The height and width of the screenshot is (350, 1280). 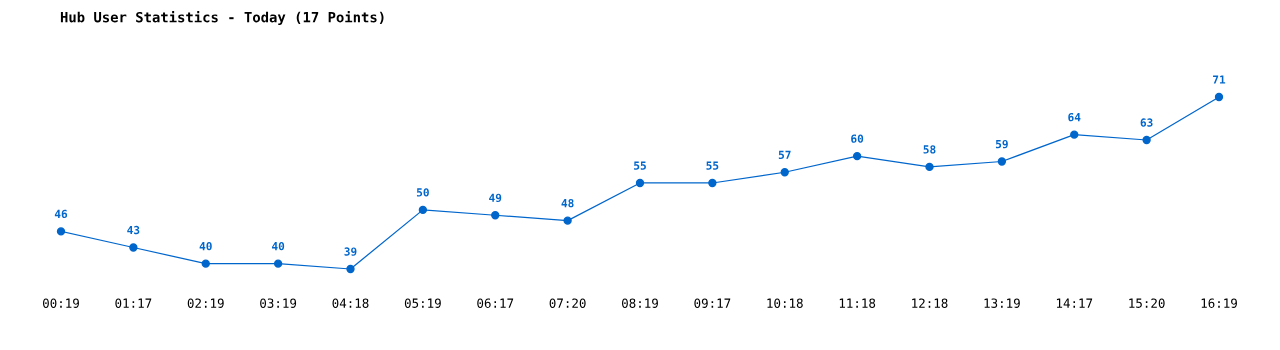 I want to click on data-label: 71, so click(x=1219, y=79).